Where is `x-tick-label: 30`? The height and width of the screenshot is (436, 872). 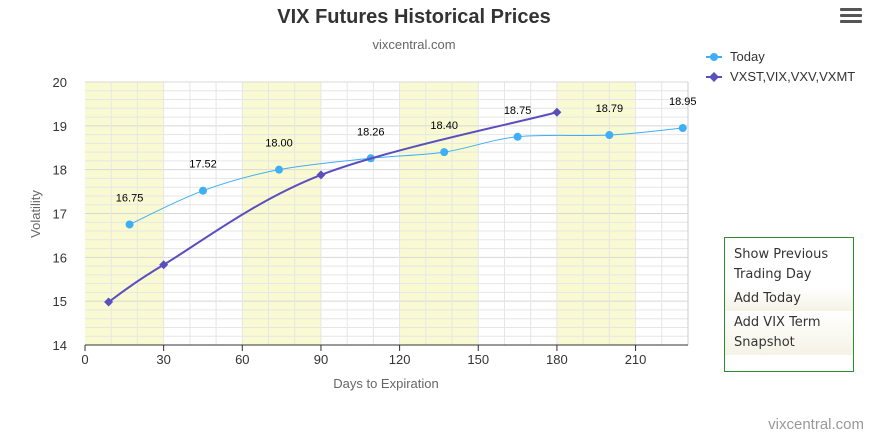
x-tick-label: 30 is located at coordinates (163, 359).